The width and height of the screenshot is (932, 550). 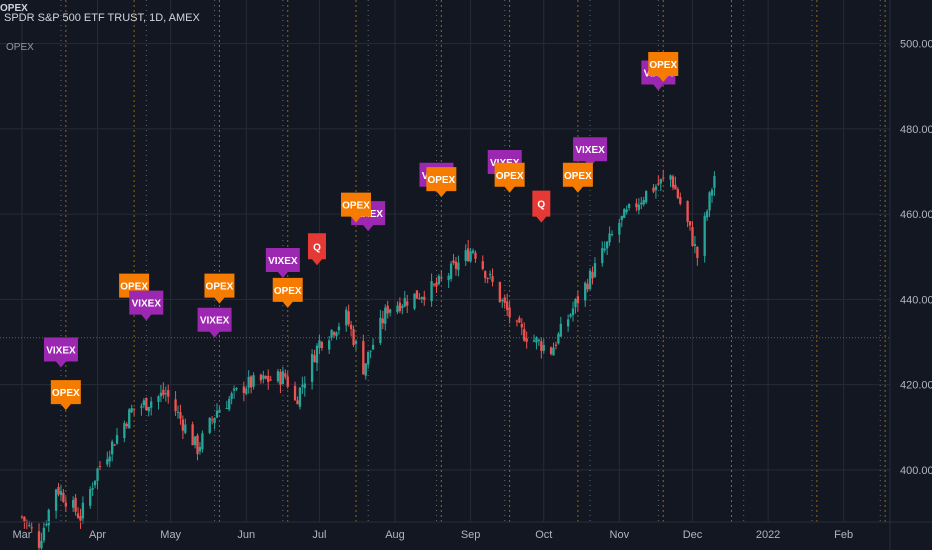 What do you see at coordinates (916, 45) in the screenshot?
I see `y-tick-label: 500.00` at bounding box center [916, 45].